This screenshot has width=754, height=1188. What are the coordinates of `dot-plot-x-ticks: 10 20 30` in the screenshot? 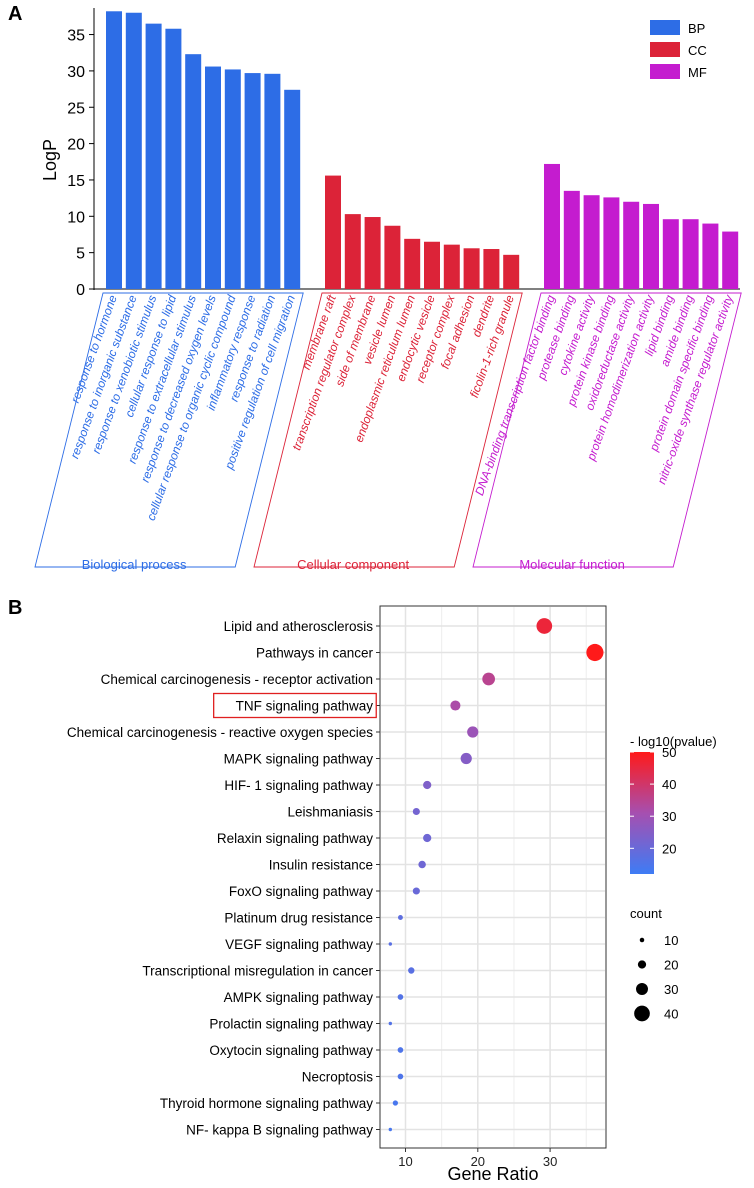 It's located at (477, 1158).